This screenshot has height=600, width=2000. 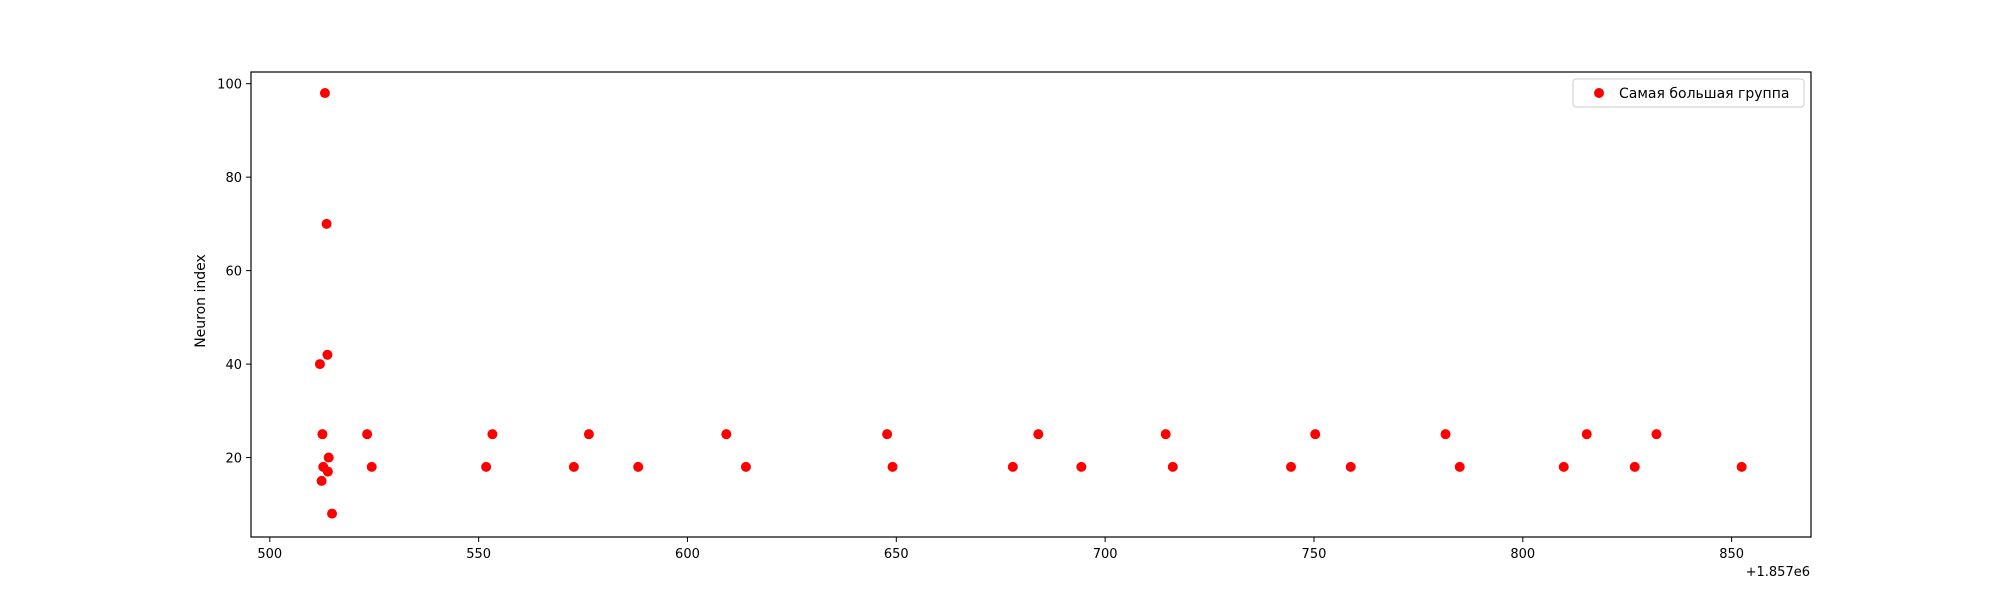 What do you see at coordinates (233, 178) in the screenshot?
I see `y-tick-label: 80` at bounding box center [233, 178].